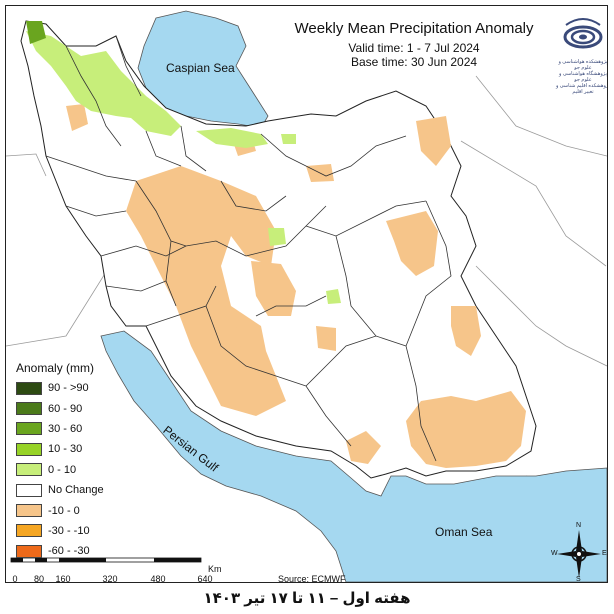 The image size is (614, 614). Describe the element at coordinates (68, 388) in the screenshot. I see `legend-label: 90 - >90` at that location.